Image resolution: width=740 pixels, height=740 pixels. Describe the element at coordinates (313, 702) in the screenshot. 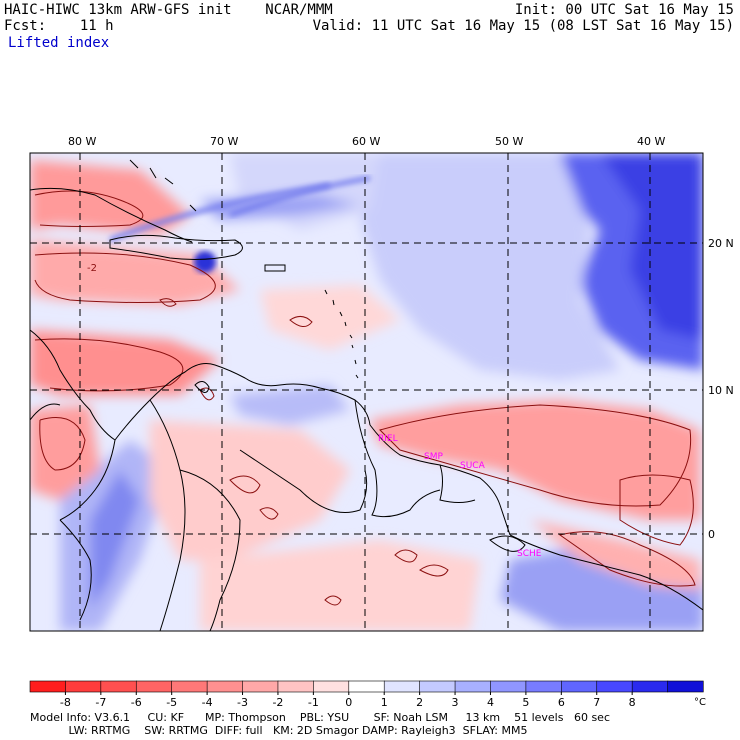

I see `colorbar-tick-label: -1` at that location.